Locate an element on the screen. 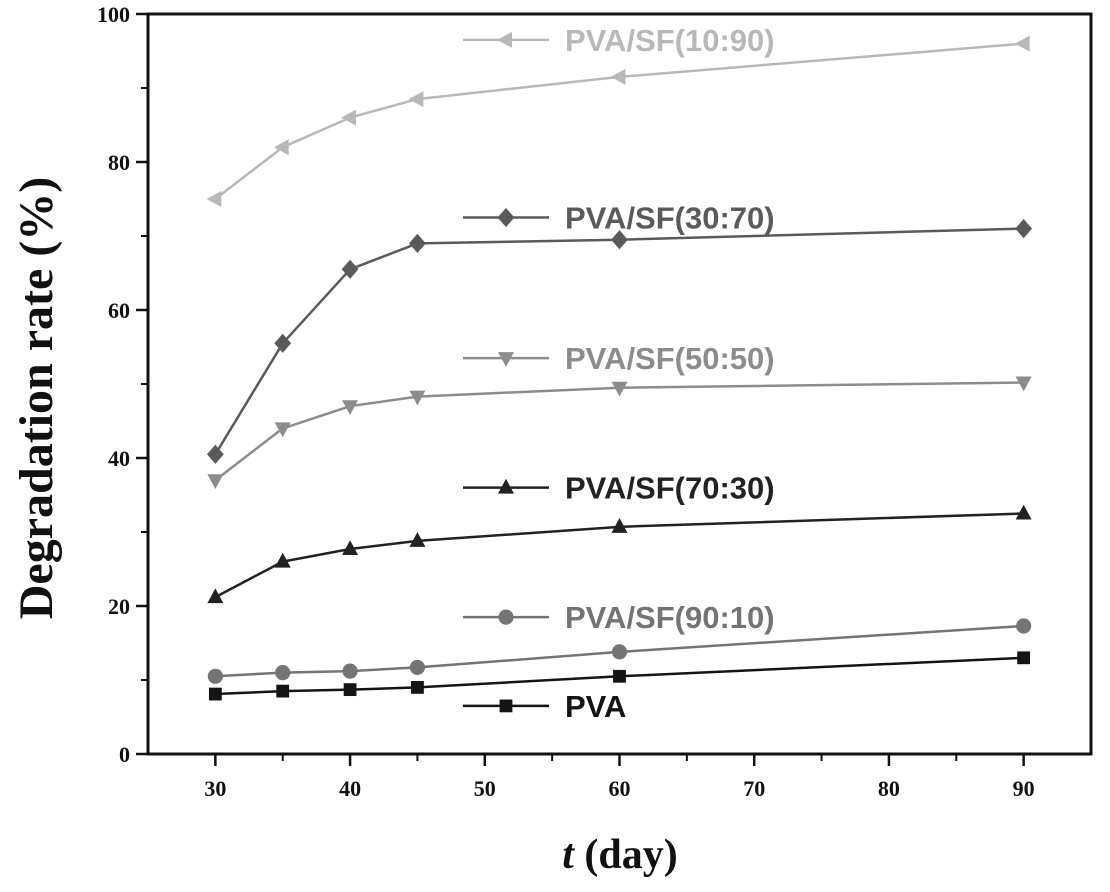 This screenshot has width=1110, height=892. y-axis-title: Degradation rate (%) is located at coordinates (36, 398).